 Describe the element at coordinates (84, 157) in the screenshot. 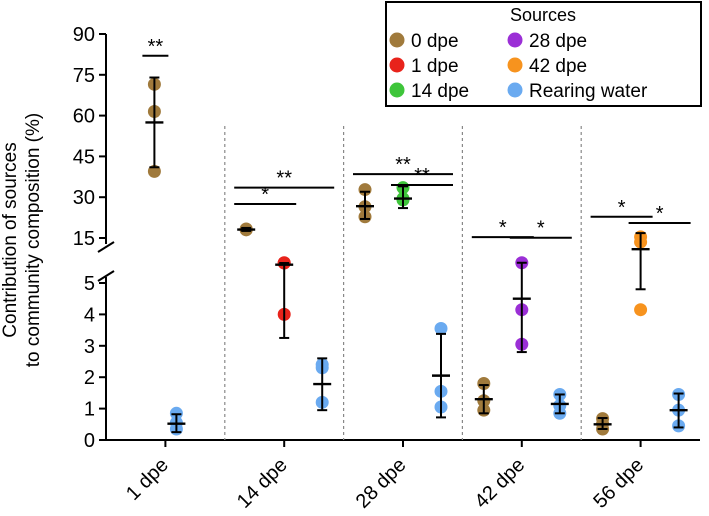

I see `y-tick-label: 45` at that location.